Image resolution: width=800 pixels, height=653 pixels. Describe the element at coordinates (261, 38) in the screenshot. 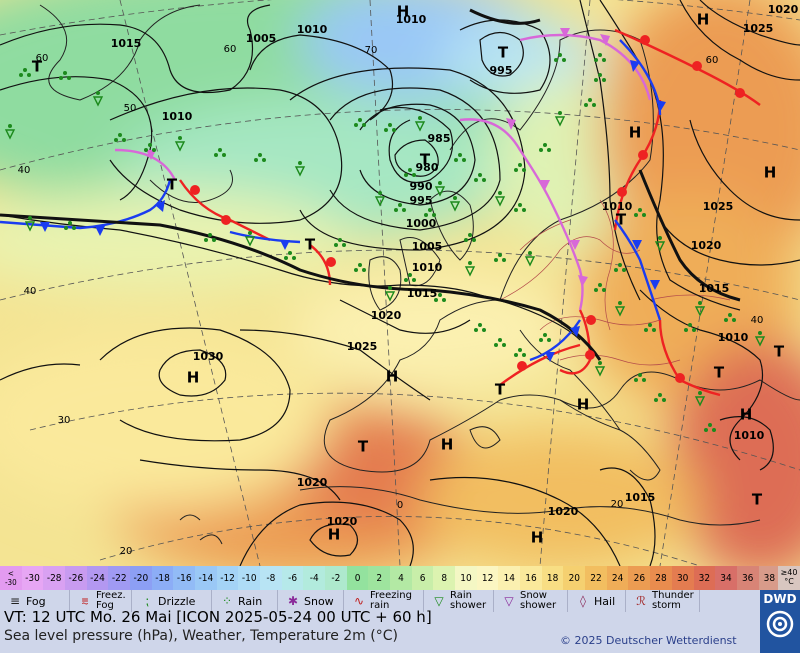

I see `isobar-label: 1005` at that location.